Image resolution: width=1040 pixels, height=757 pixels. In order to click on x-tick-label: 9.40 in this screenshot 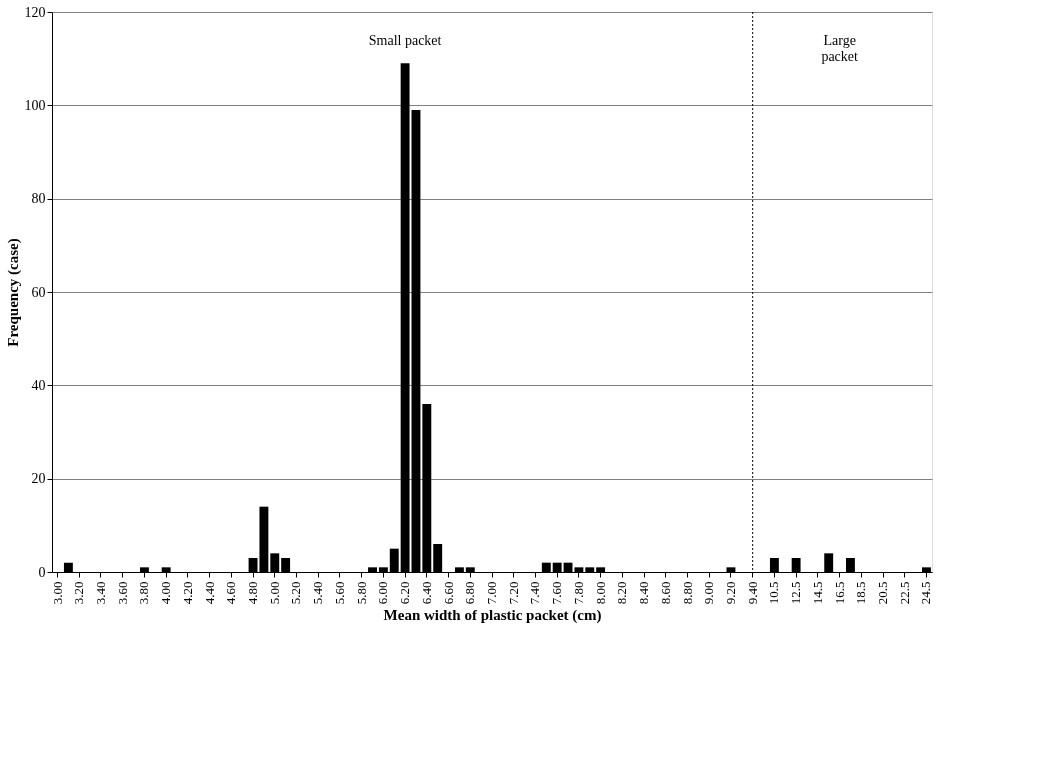, I will do `click(752, 593)`.